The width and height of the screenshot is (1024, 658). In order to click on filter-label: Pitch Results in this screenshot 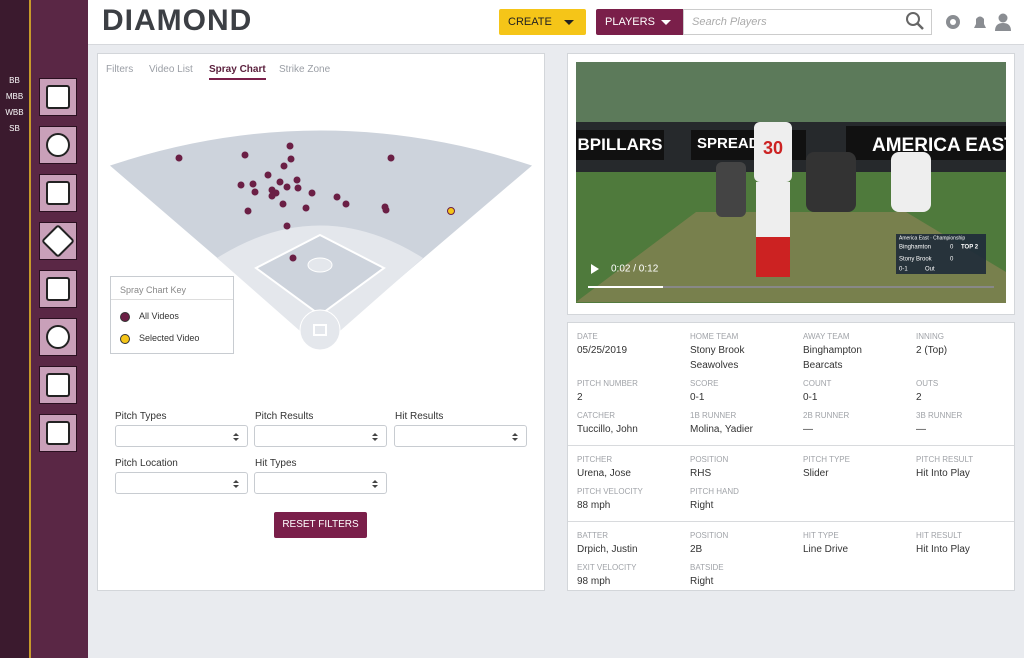, I will do `click(284, 416)`.